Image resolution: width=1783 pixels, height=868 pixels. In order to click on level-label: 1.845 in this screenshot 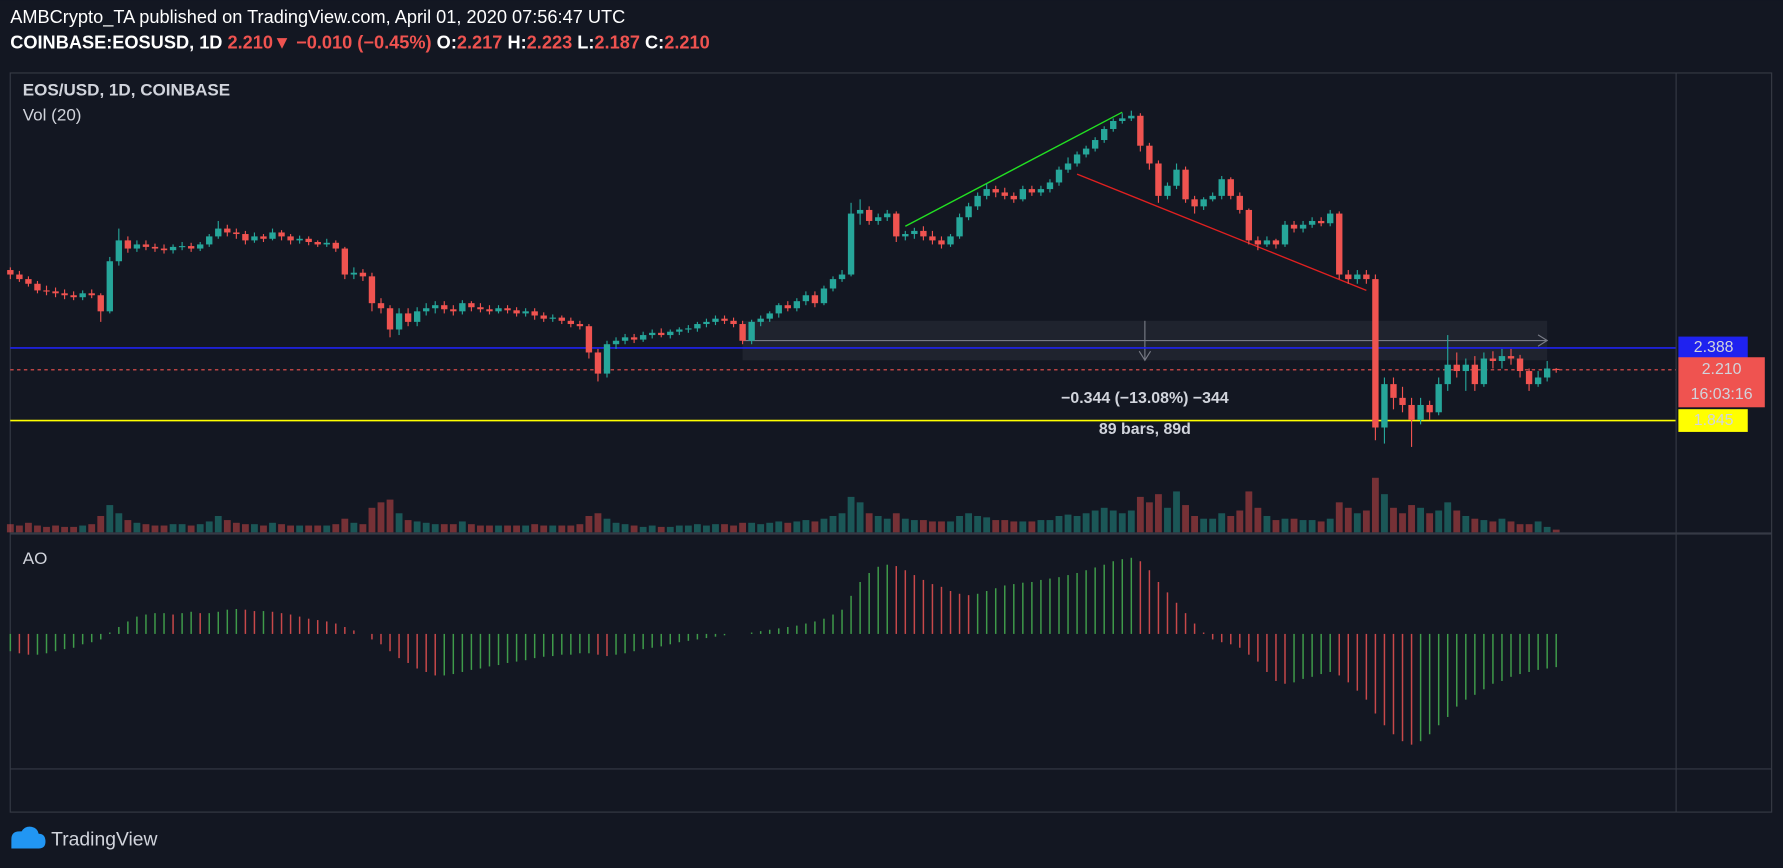, I will do `click(1714, 420)`.